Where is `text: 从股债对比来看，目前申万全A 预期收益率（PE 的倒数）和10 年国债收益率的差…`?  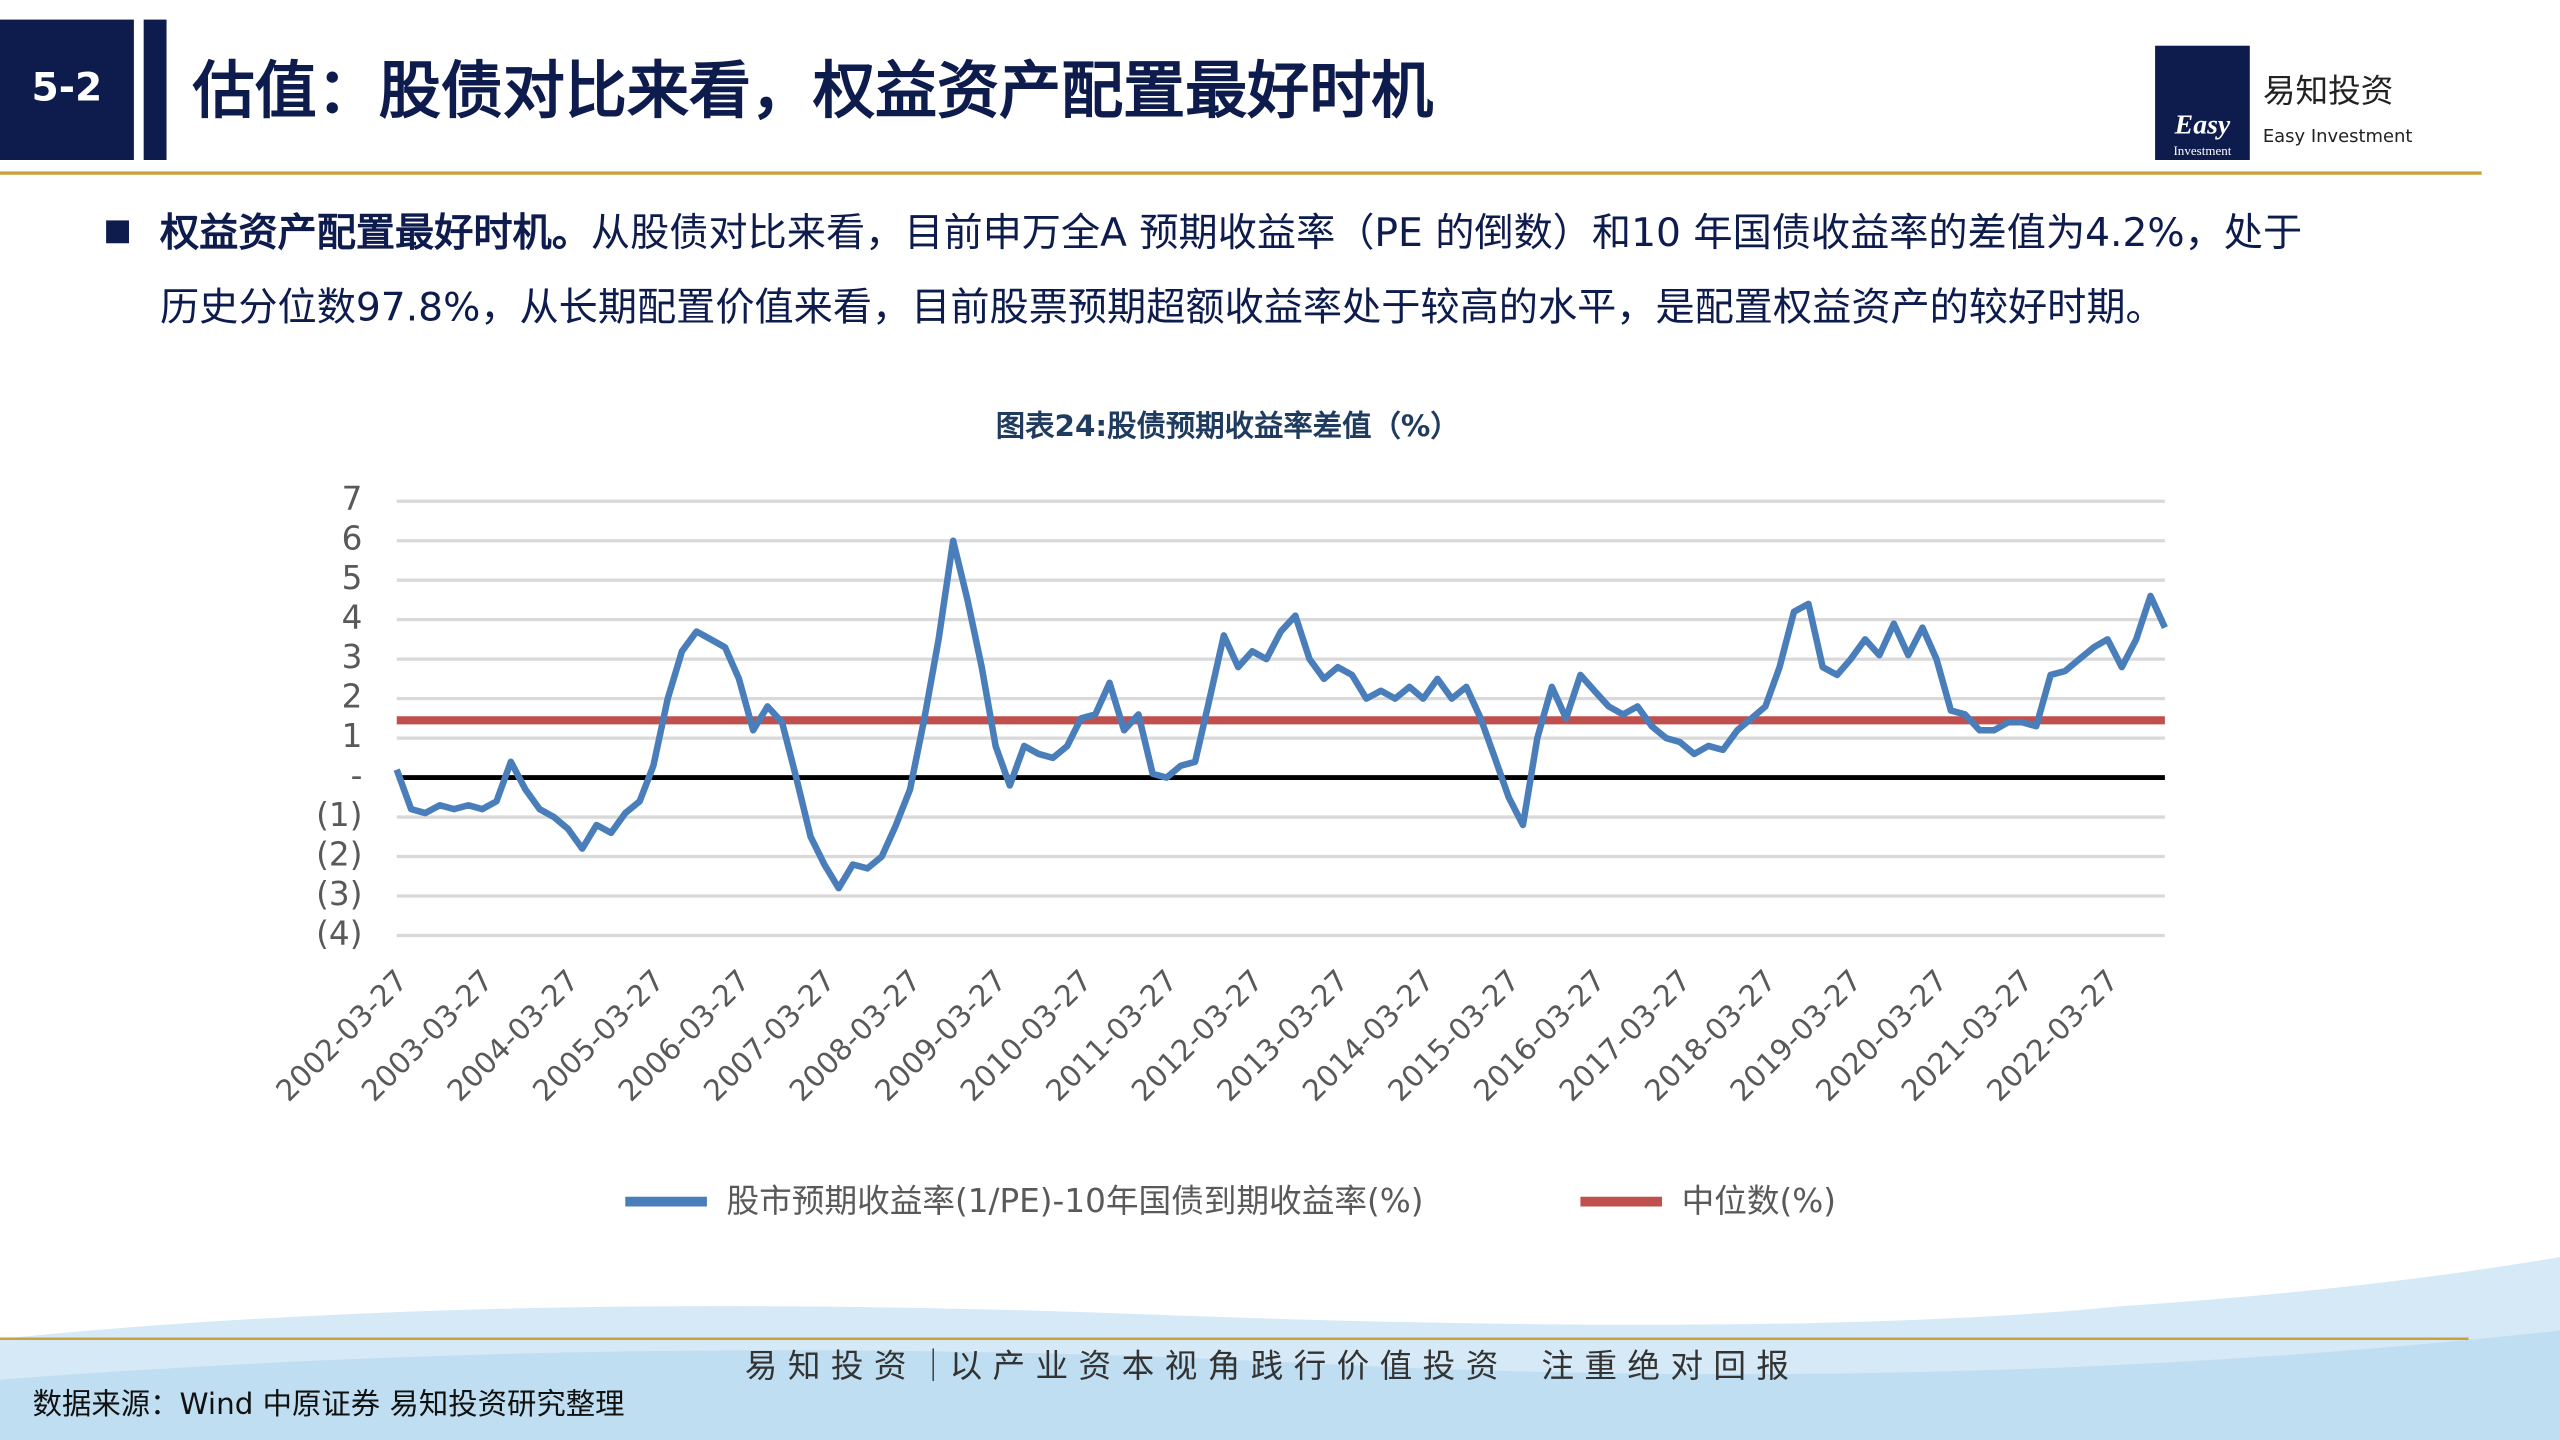 text: 从股债对比来看，目前申万全A 预期收益率（PE 的倒数）和10 年国债收益率的差… is located at coordinates (1446, 233).